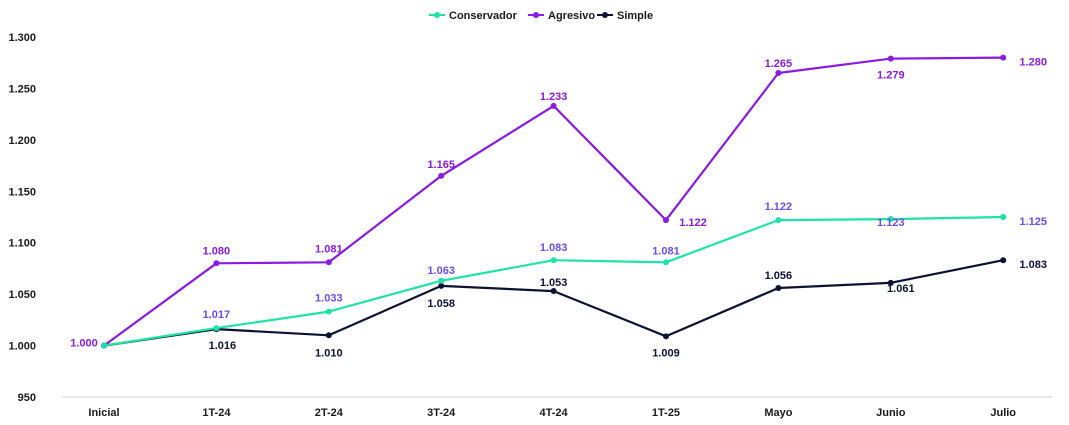 The image size is (1069, 425). I want to click on data-label-agresivo: 1.279, so click(891, 76).